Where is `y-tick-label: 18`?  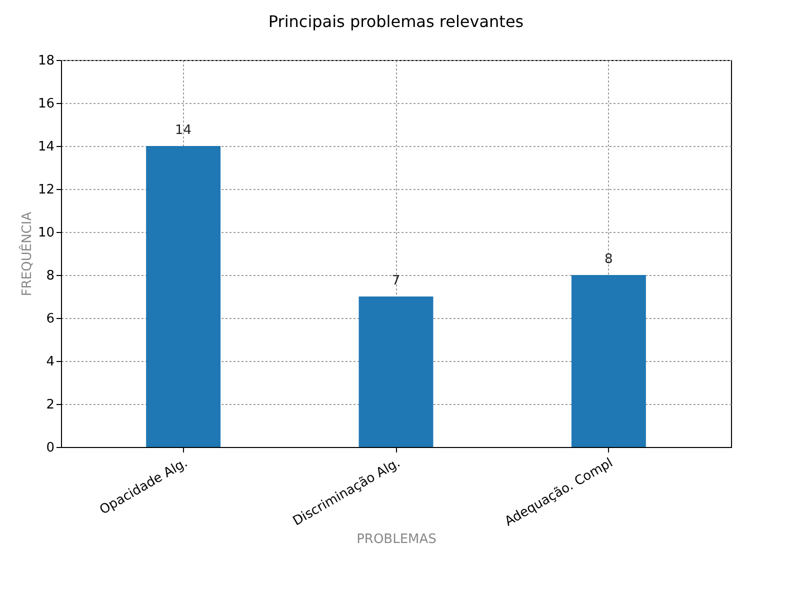
y-tick-label: 18 is located at coordinates (46, 61).